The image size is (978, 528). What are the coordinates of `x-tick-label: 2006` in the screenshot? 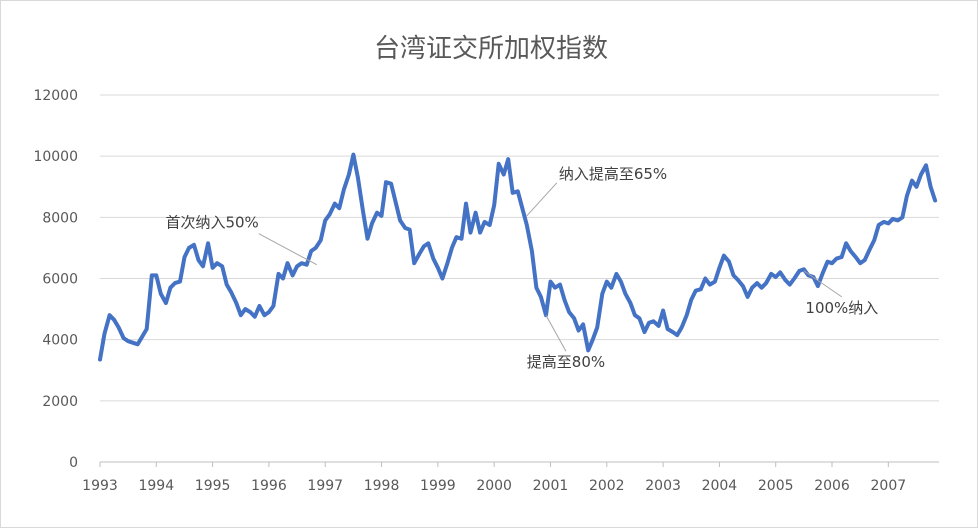 It's located at (832, 486).